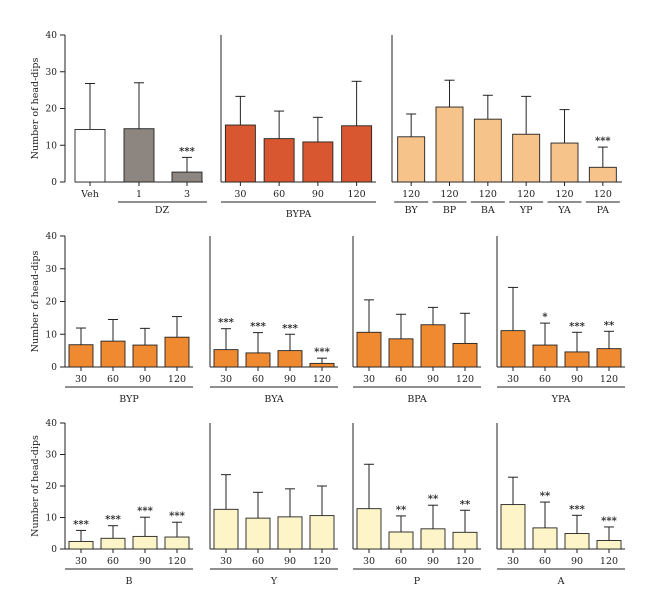 The image size is (660, 612). Describe the element at coordinates (274, 581) in the screenshot. I see `group-label: Y` at that location.